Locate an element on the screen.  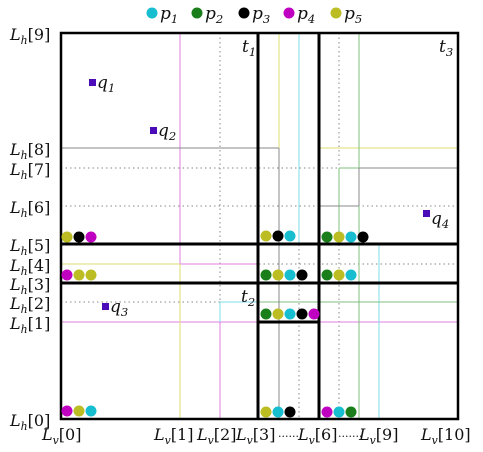
query-point-q2 is located at coordinates (153, 130).